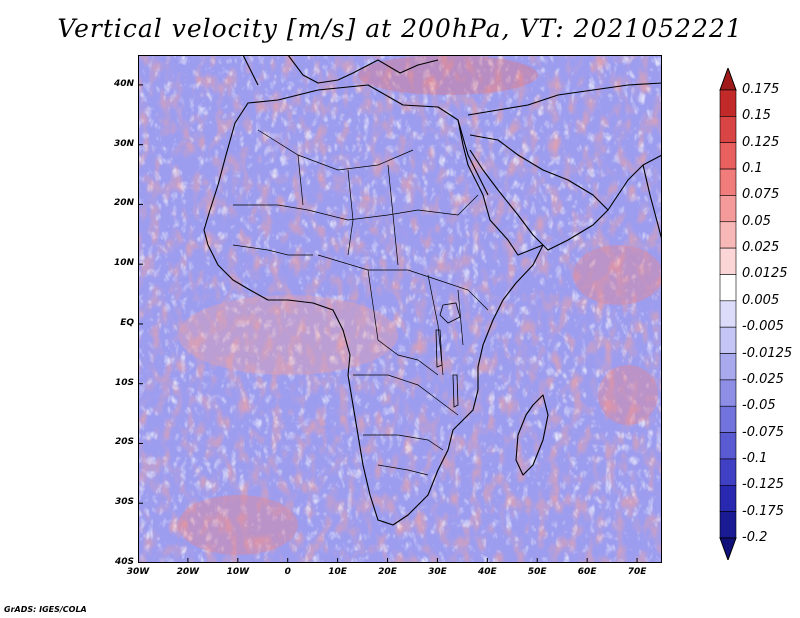 This screenshot has height=618, width=800. What do you see at coordinates (124, 442) in the screenshot?
I see `latitude-label: 20S` at bounding box center [124, 442].